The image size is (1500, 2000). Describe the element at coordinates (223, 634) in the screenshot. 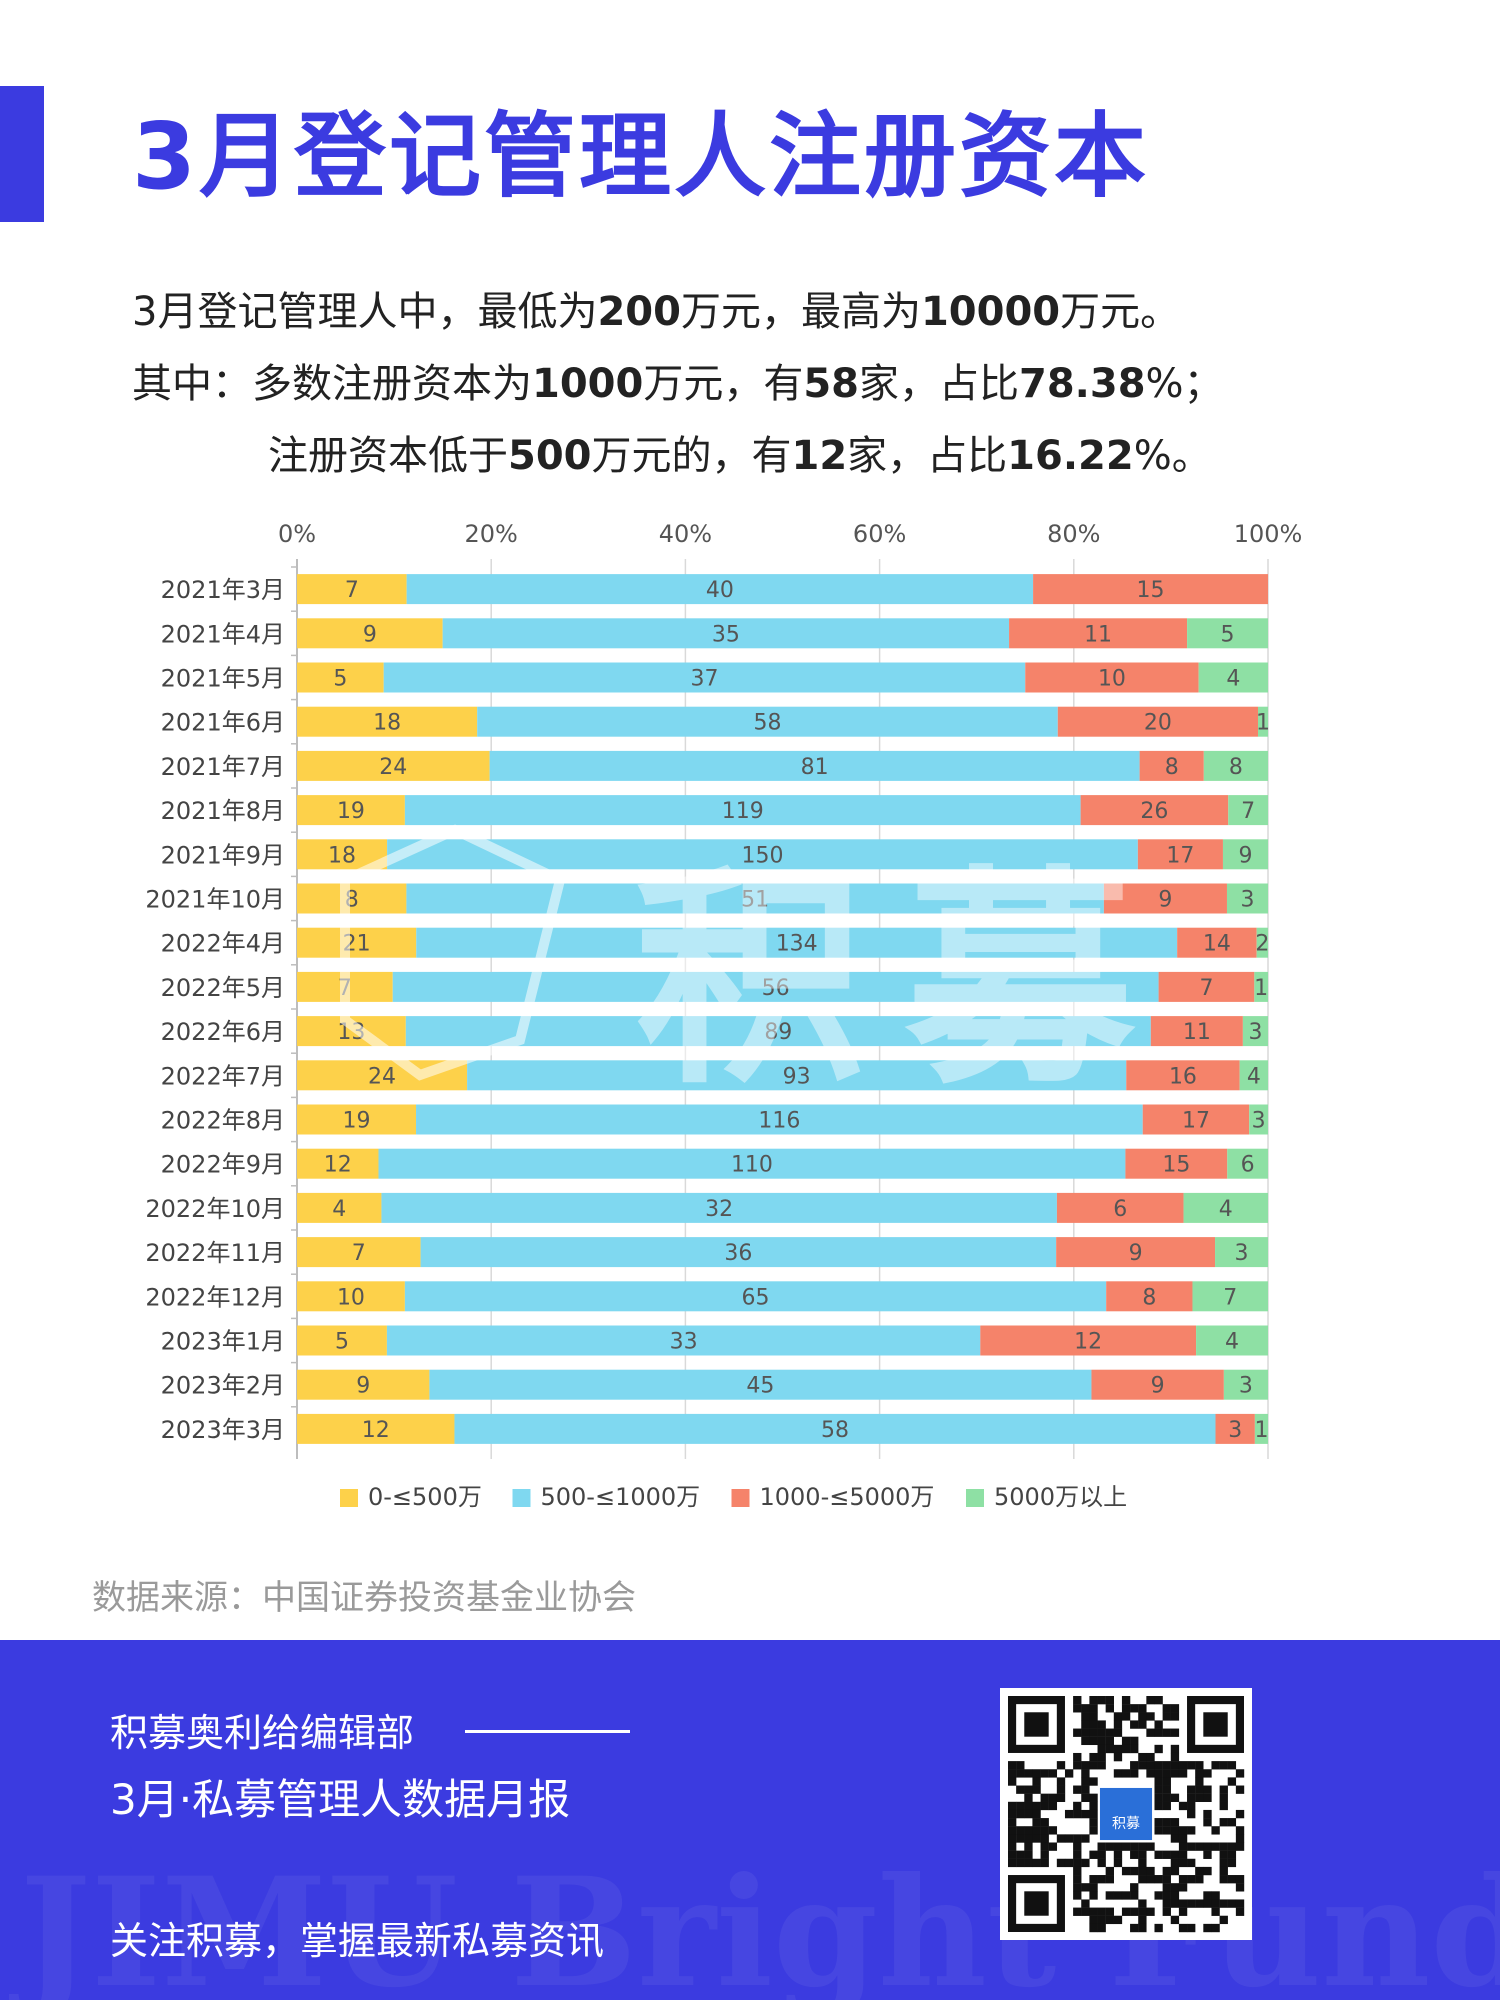

I see `category-label: 2021年4月` at that location.